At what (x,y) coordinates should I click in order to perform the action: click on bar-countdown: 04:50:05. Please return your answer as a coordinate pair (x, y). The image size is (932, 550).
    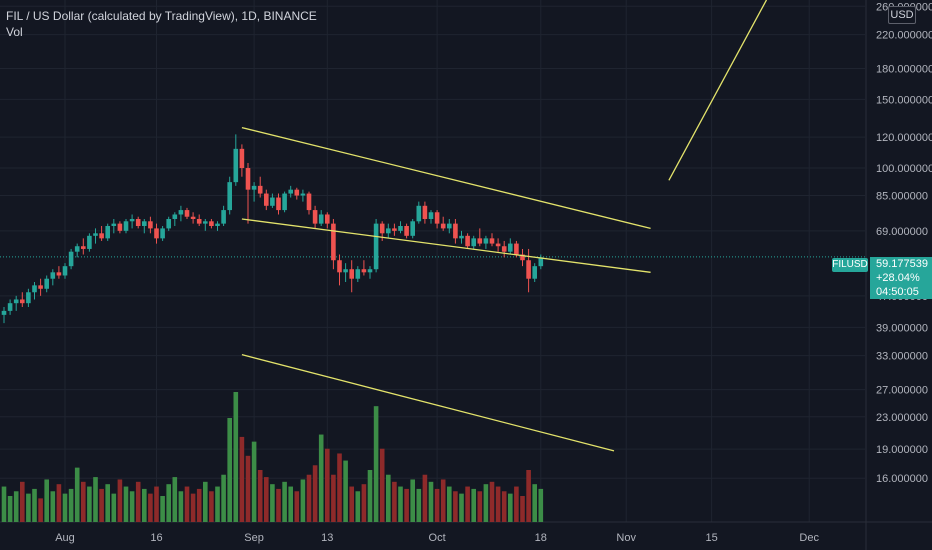
    Looking at the image, I should click on (897, 292).